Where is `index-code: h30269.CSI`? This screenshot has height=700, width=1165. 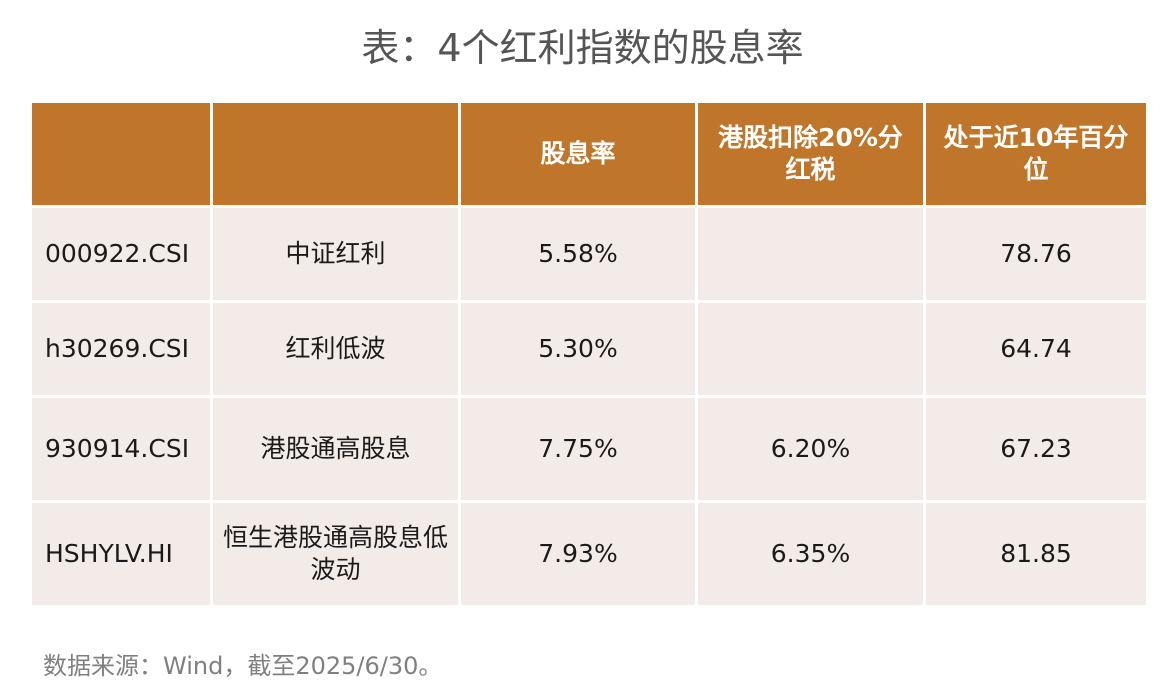
index-code: h30269.CSI is located at coordinates (121, 349).